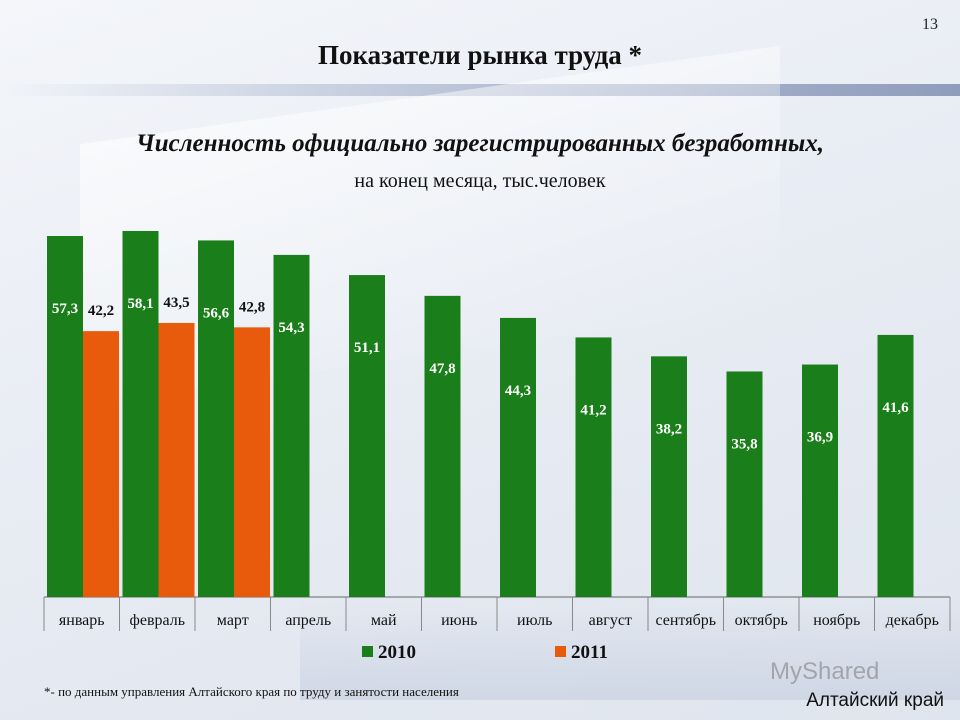 This screenshot has width=960, height=720. Describe the element at coordinates (479, 55) in the screenshot. I see `slide-title: Показатели рынка труда *` at that location.